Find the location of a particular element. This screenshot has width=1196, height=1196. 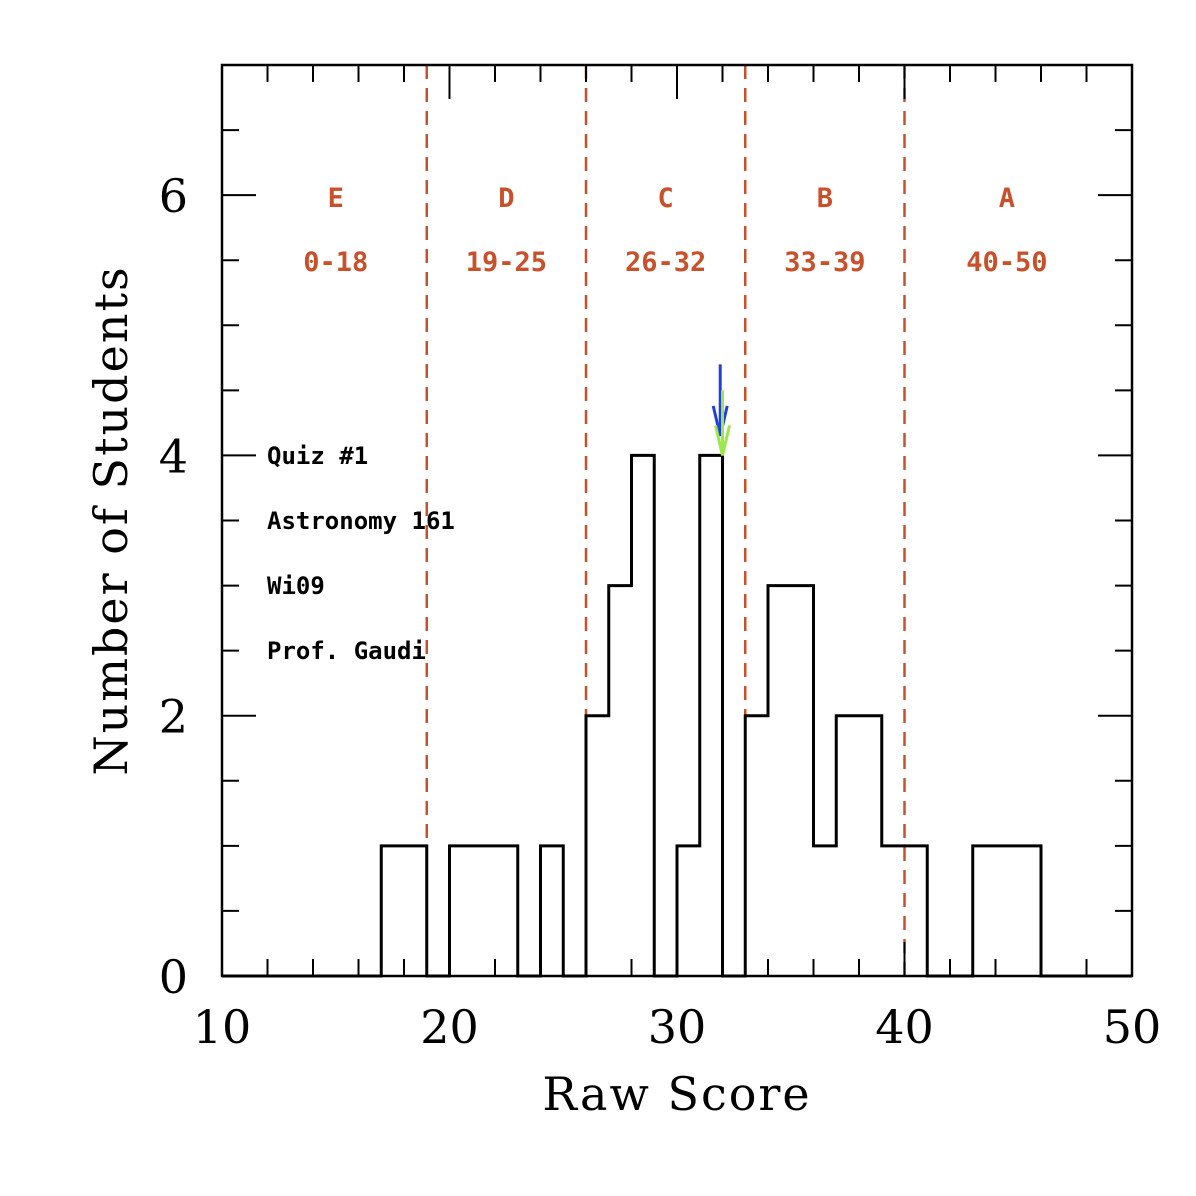

grade-range: 19-25 is located at coordinates (506, 262).